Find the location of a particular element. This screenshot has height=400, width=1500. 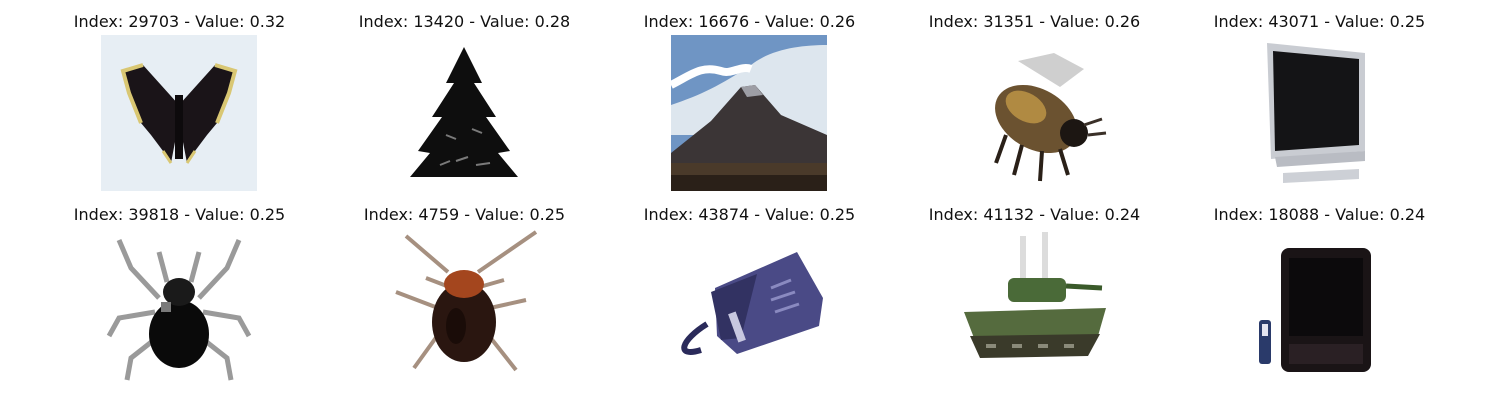

image-title: Index: 4759 - Value: 0.25 is located at coordinates (464, 214).